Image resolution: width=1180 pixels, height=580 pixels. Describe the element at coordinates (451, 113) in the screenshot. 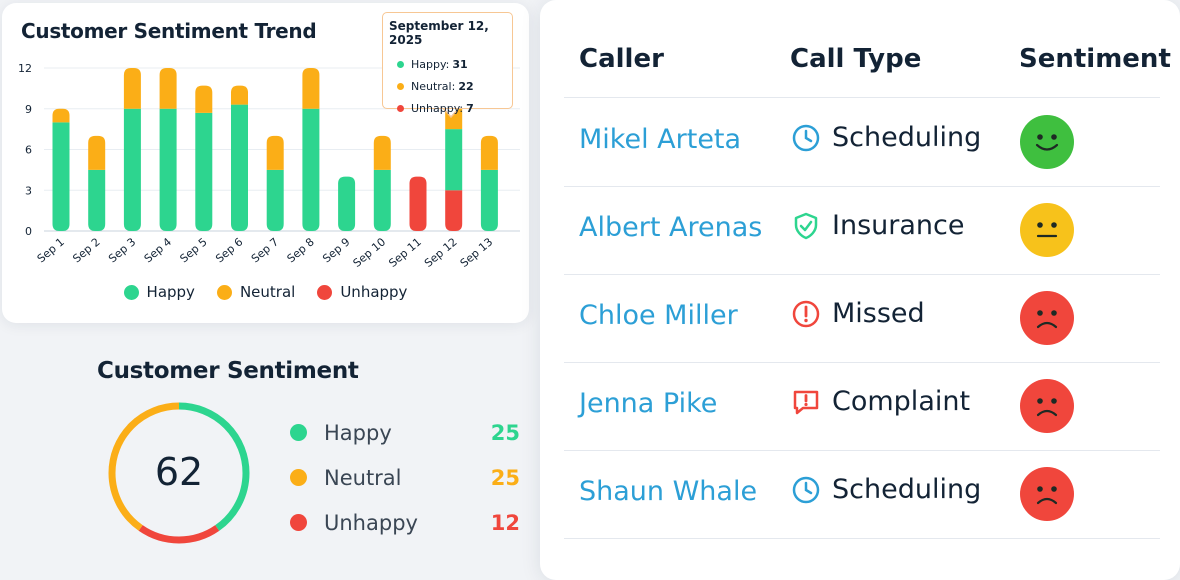

I see `tooltip-pointer` at that location.